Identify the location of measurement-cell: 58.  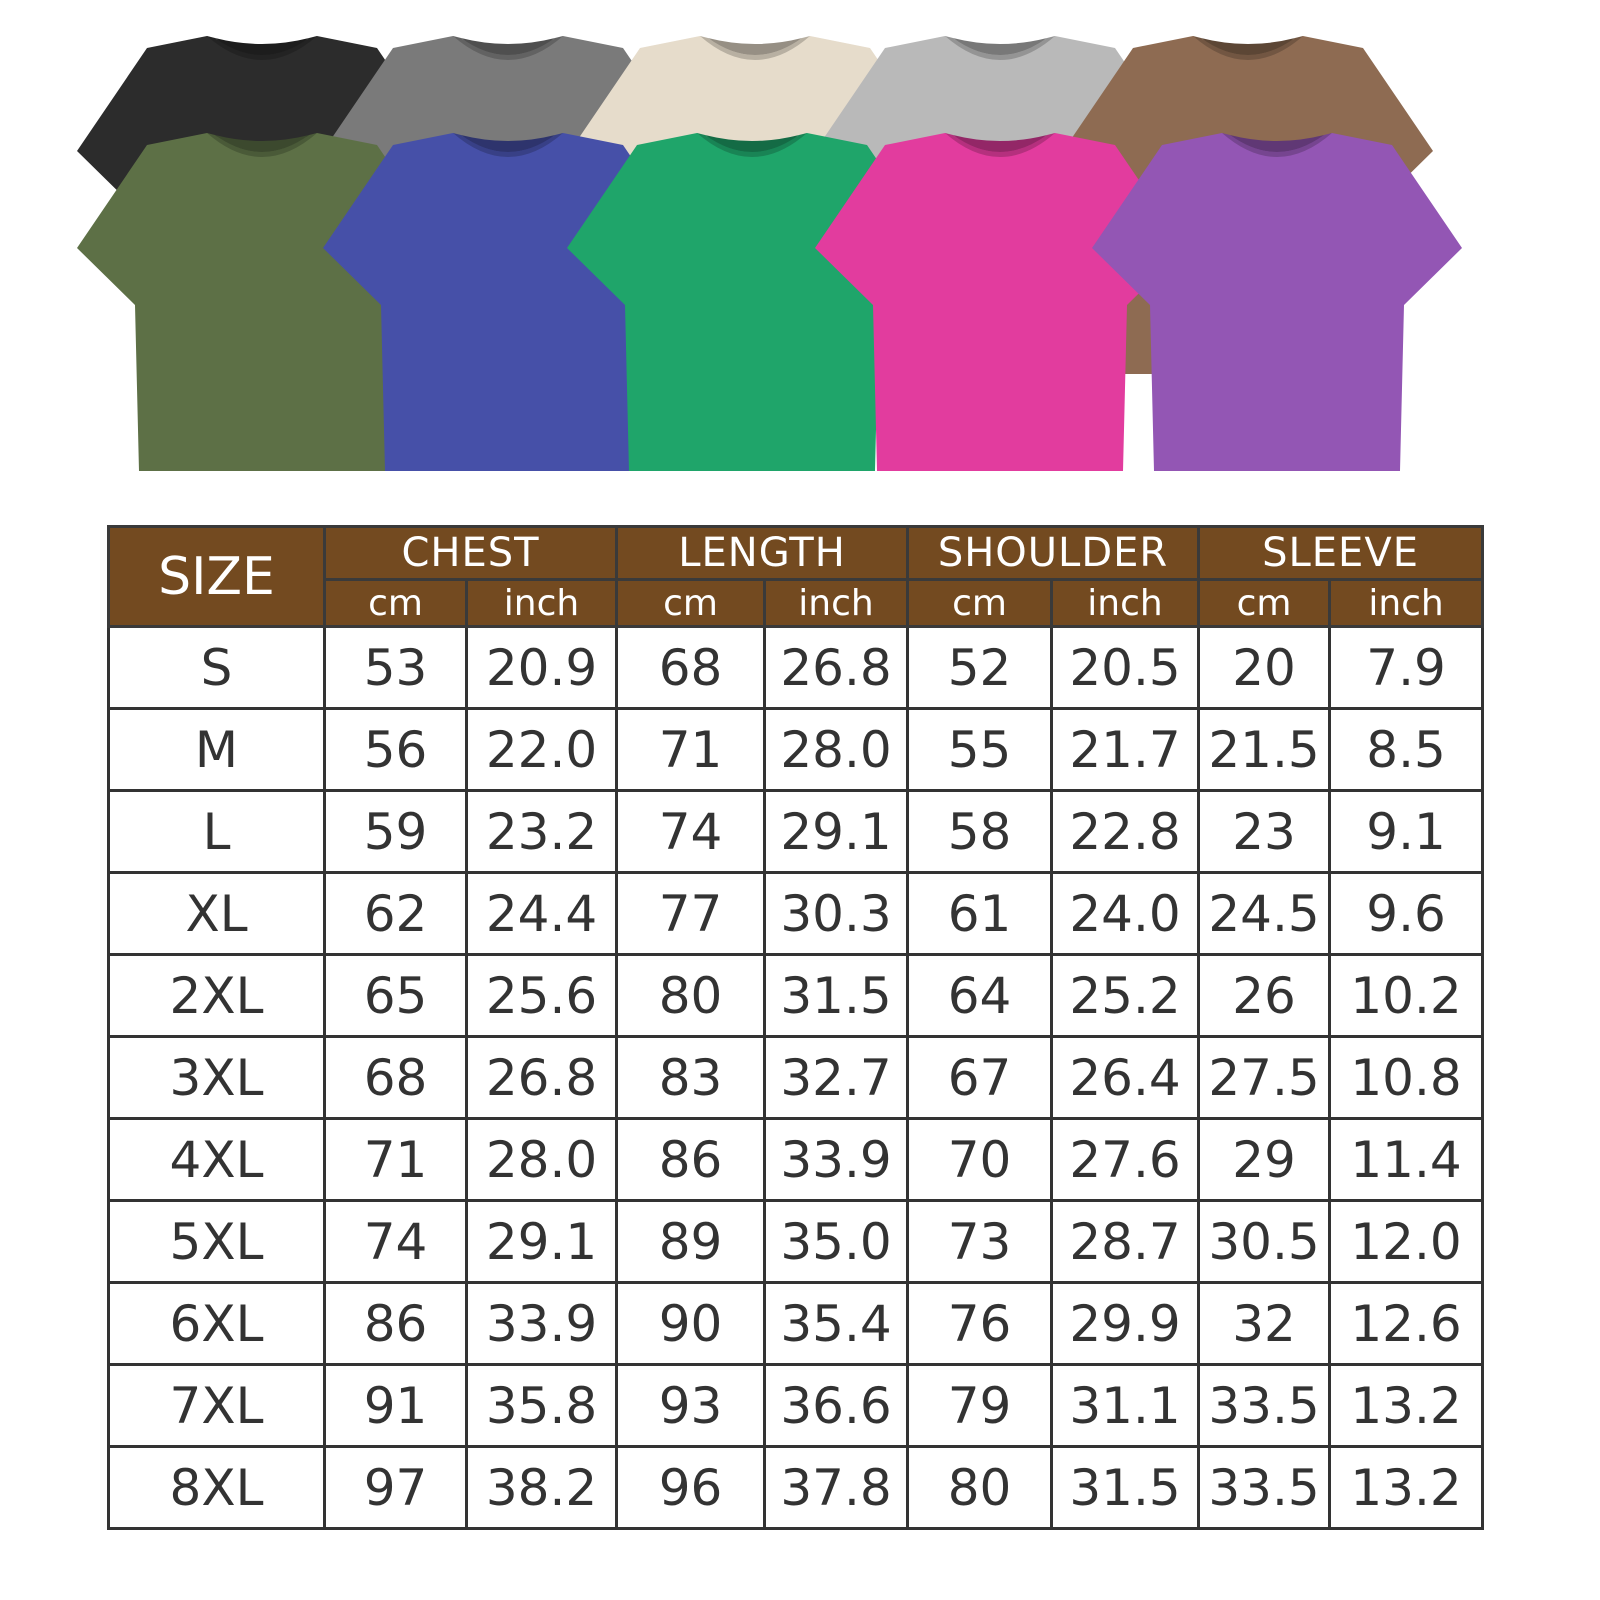
(980, 831).